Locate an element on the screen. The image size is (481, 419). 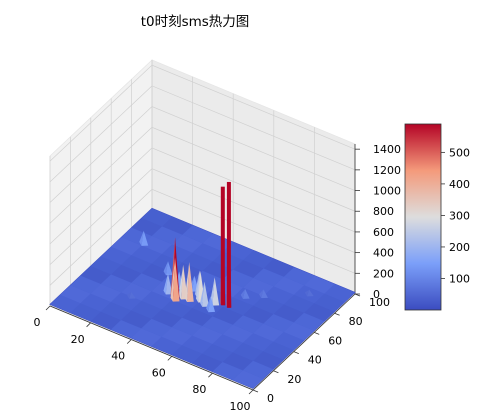
colorbar-tick-label: 500 is located at coordinates (459, 152).